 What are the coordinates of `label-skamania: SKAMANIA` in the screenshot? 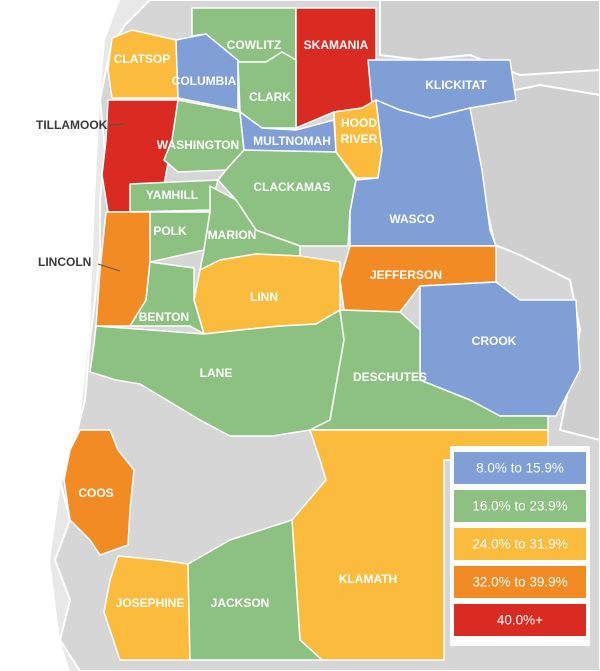 It's located at (336, 45).